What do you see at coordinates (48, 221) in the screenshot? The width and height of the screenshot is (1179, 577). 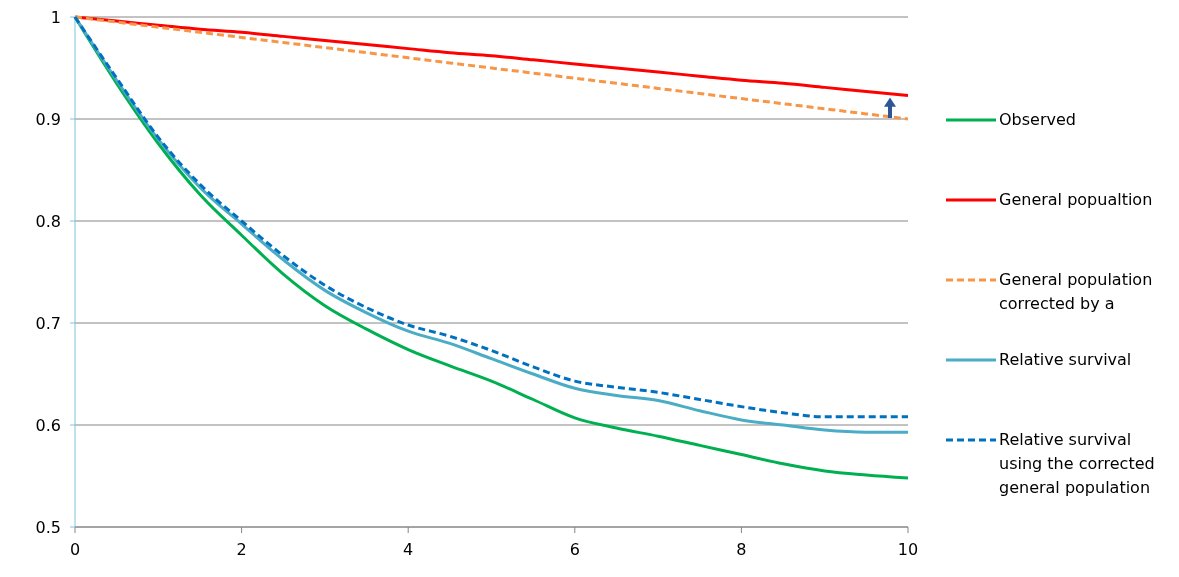 I see `y-tick-label: 0.8` at bounding box center [48, 221].